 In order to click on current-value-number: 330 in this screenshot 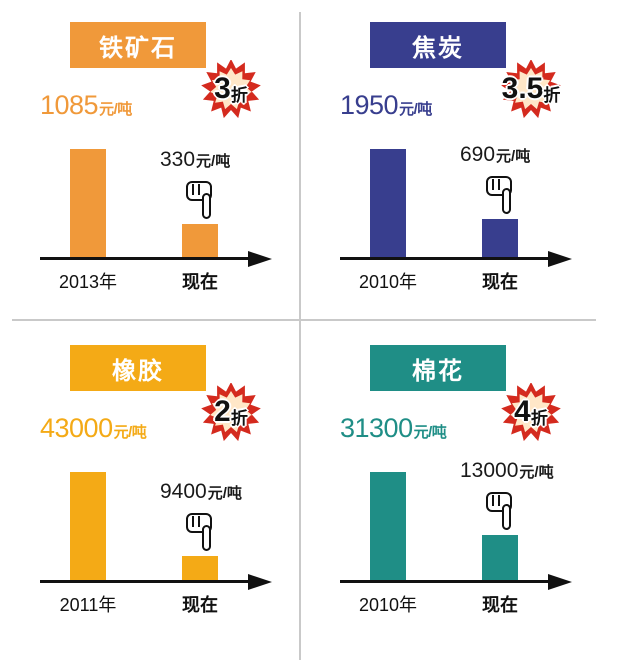, I will do `click(178, 159)`.